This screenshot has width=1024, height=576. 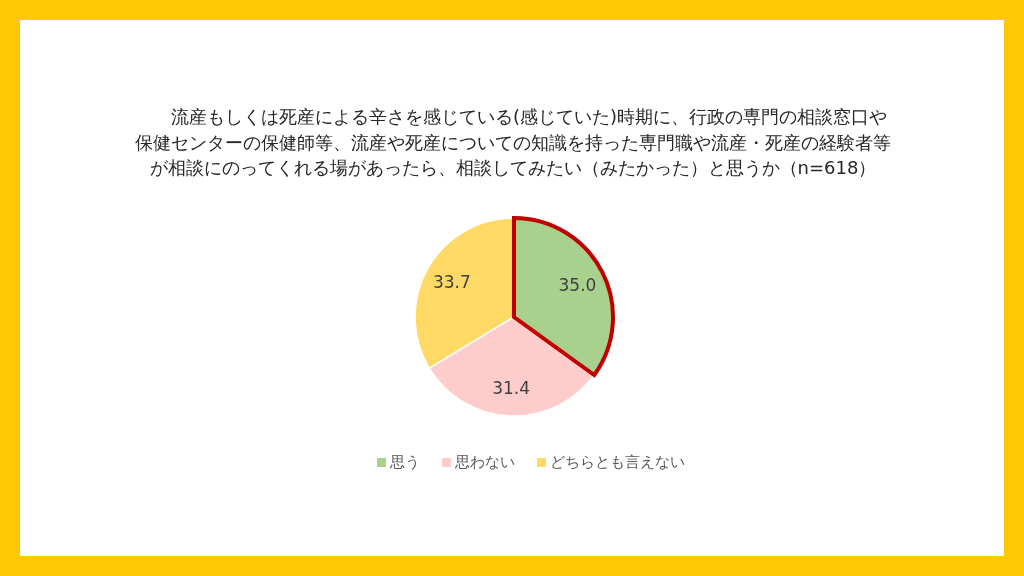 What do you see at coordinates (577, 284) in the screenshot?
I see `data-label: 35.0` at bounding box center [577, 284].